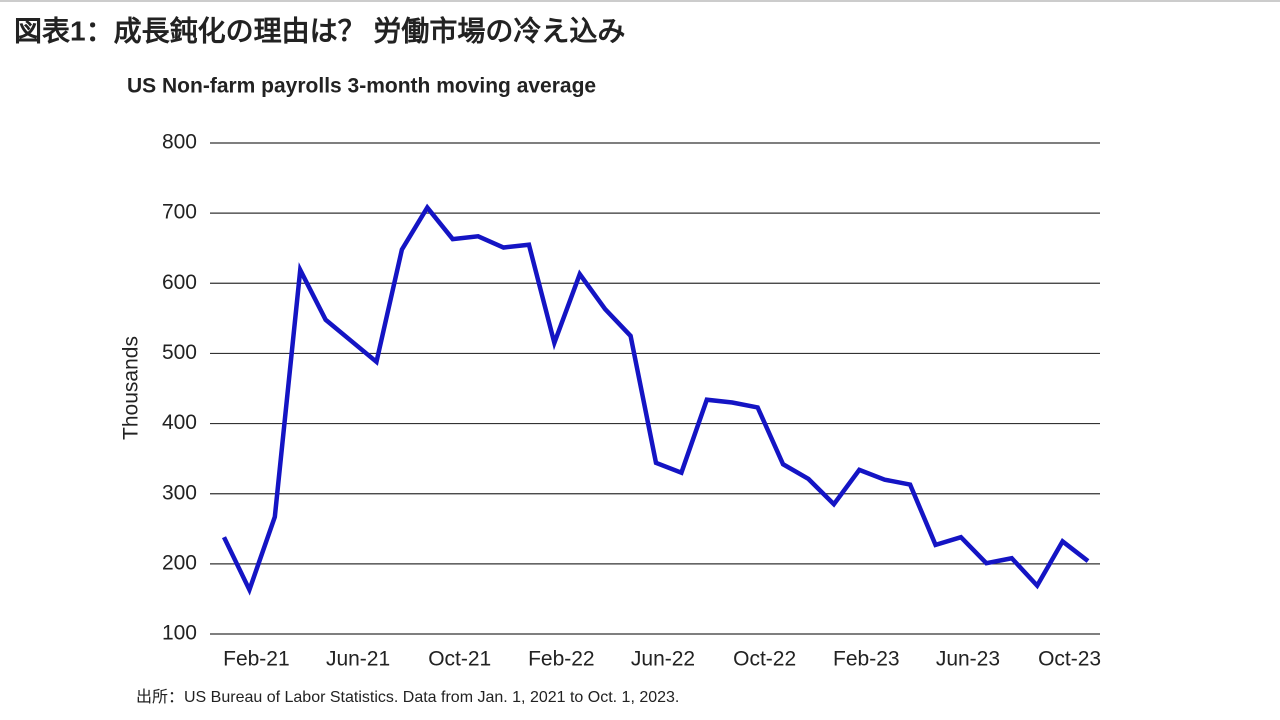 This screenshot has width=1280, height=720. I want to click on x-tick-label: Feb-22, so click(561, 659).